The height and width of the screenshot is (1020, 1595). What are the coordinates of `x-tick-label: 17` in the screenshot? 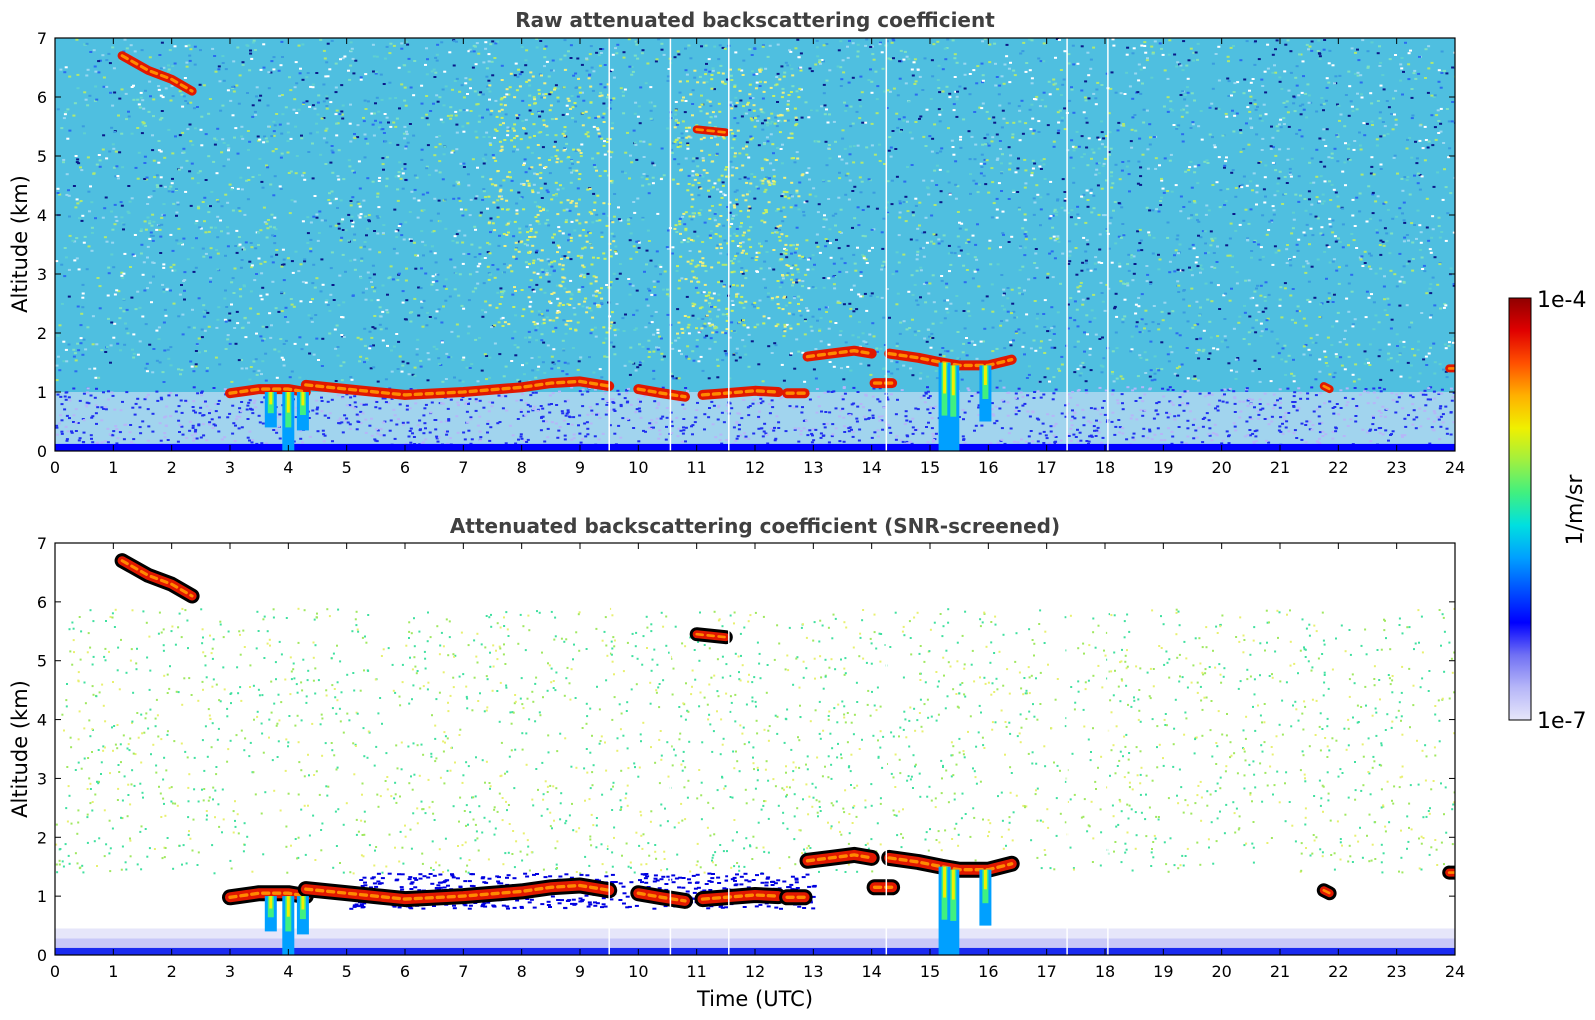 It's located at (1046, 467).